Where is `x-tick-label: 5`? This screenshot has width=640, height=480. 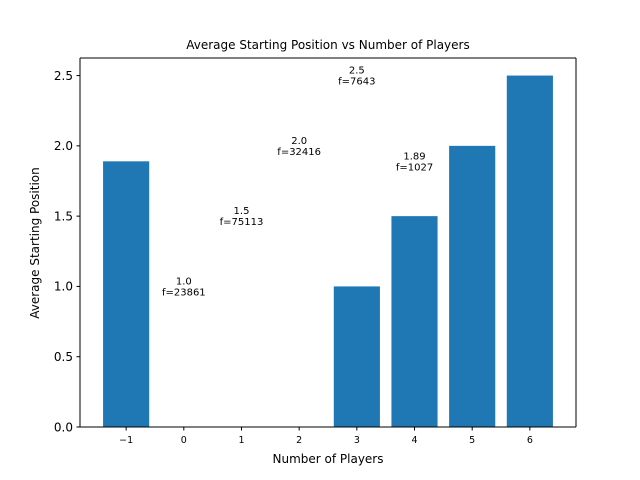 x-tick-label: 5 is located at coordinates (472, 440).